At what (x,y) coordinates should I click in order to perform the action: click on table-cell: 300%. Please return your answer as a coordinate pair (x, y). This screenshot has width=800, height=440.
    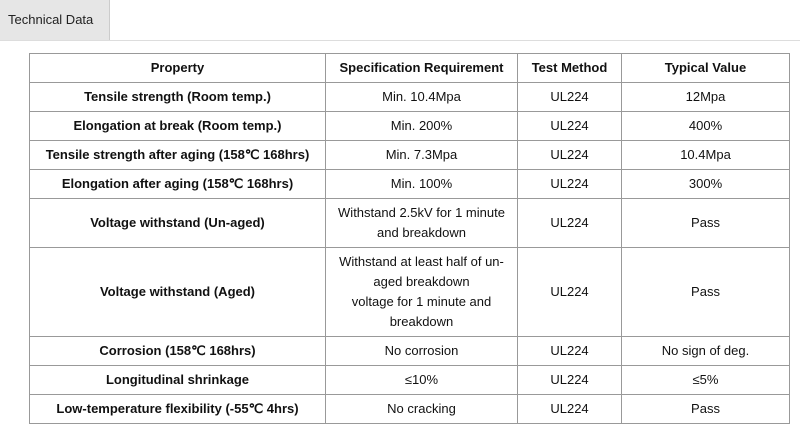
    Looking at the image, I should click on (705, 184).